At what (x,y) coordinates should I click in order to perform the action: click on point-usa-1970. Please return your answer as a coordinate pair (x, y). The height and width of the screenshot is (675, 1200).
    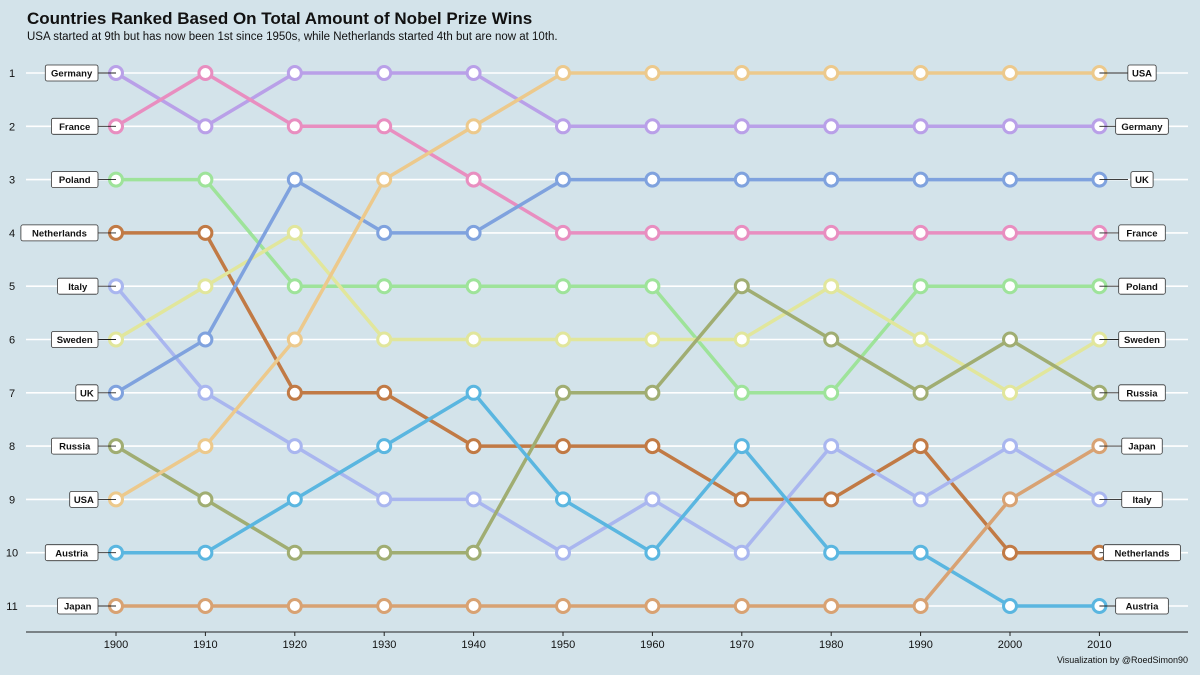
    Looking at the image, I should click on (741, 73).